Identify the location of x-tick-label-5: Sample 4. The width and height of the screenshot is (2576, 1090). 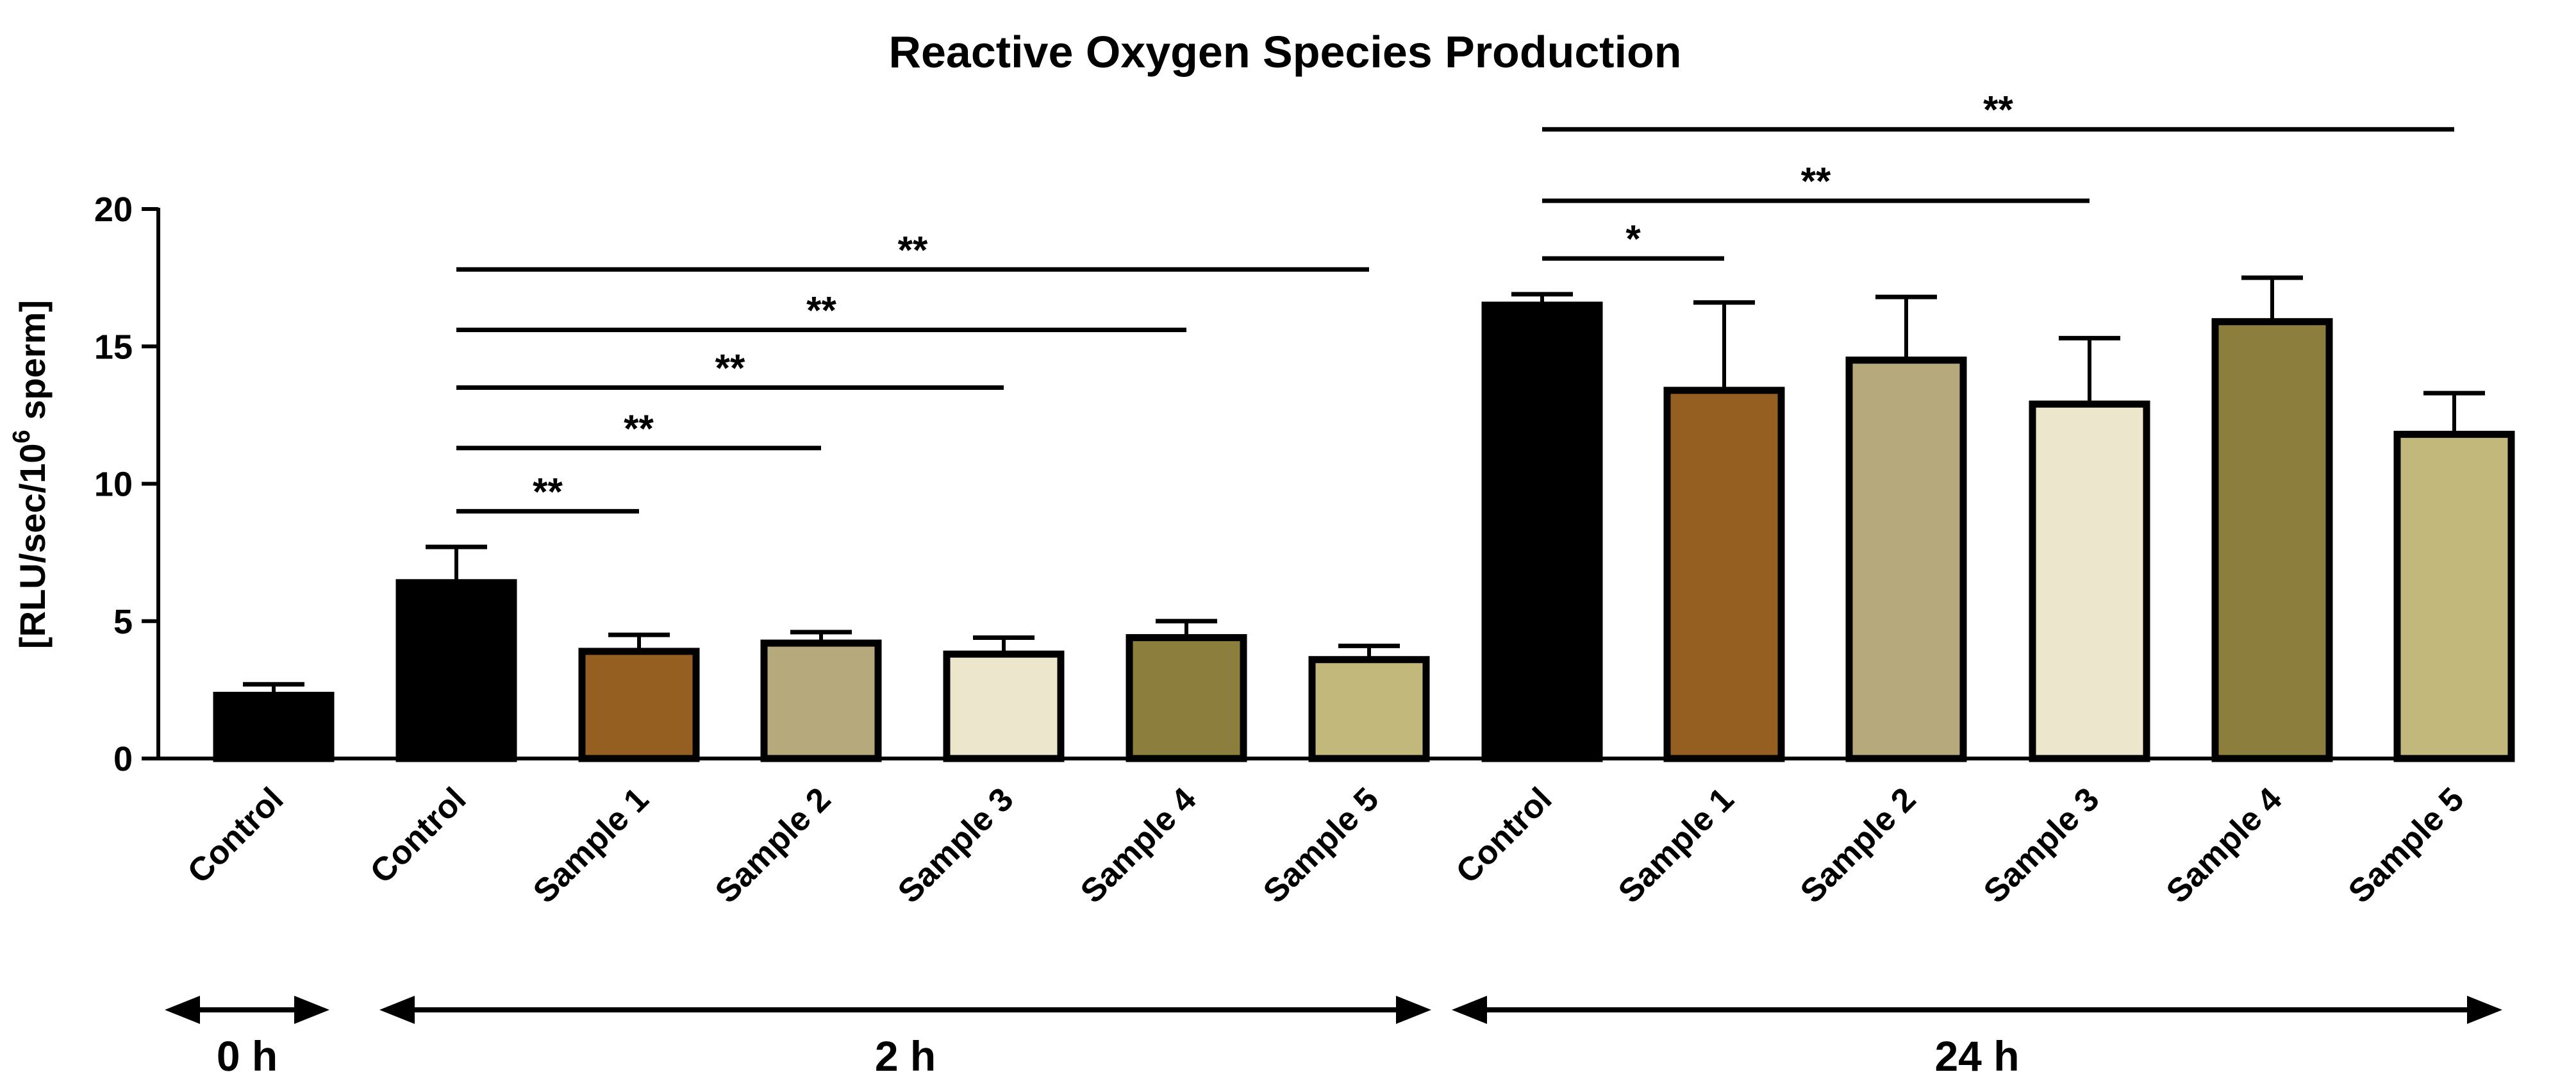
(1139, 845).